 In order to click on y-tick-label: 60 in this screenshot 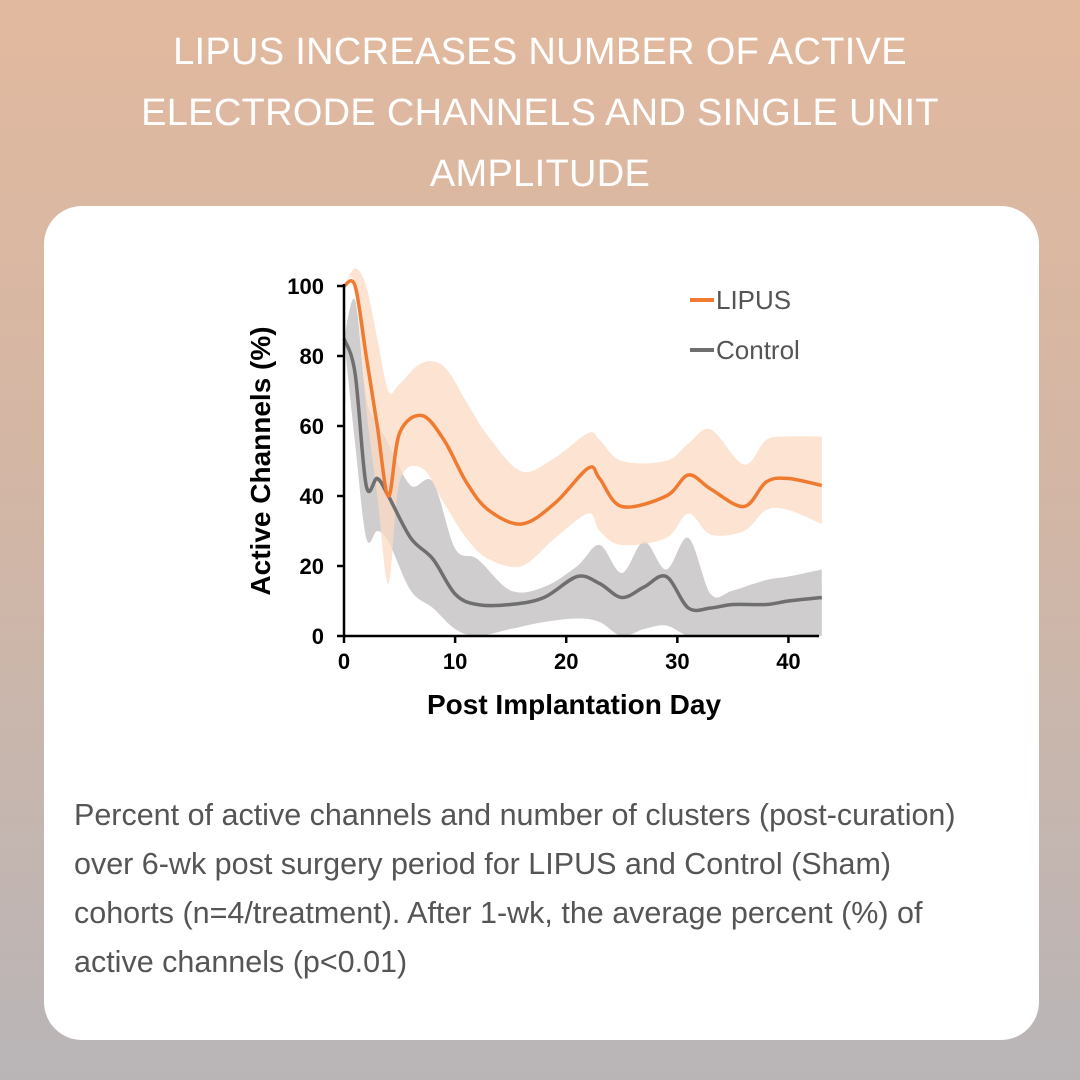, I will do `click(312, 426)`.